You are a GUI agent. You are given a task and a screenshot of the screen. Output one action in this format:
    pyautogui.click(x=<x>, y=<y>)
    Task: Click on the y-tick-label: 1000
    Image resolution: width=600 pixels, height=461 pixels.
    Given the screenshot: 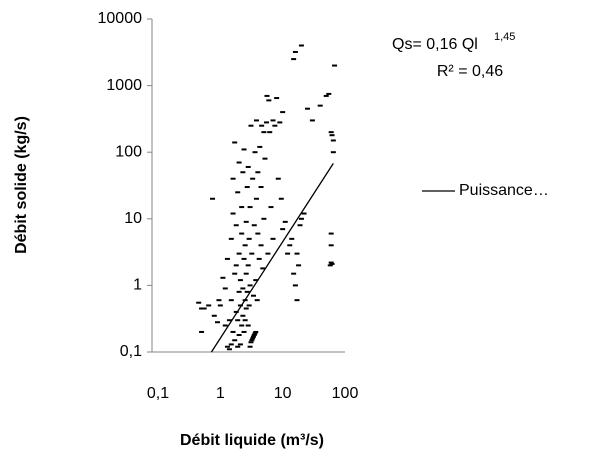 What is the action you would take?
    pyautogui.click(x=124, y=85)
    